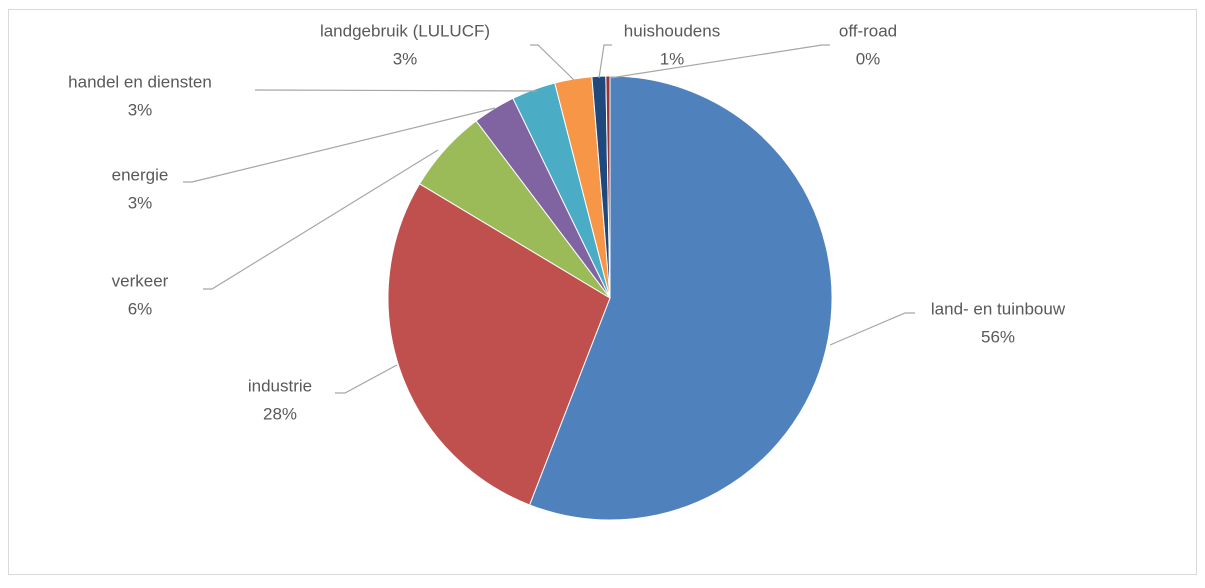  What do you see at coordinates (672, 30) in the screenshot?
I see `slice-label: huishoudens` at bounding box center [672, 30].